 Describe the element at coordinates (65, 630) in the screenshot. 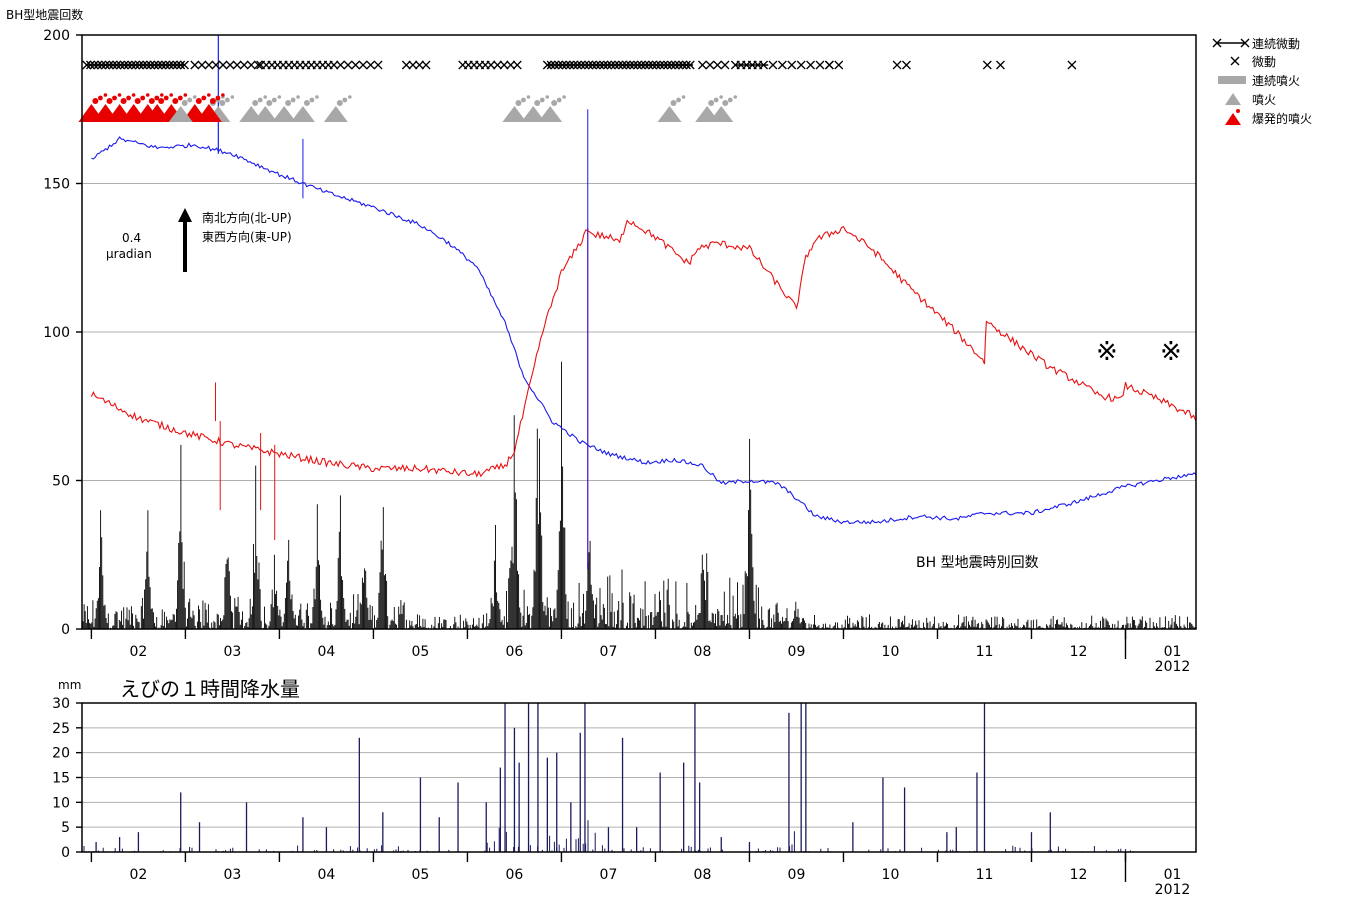

I see `top-y-tick-label: 0` at that location.